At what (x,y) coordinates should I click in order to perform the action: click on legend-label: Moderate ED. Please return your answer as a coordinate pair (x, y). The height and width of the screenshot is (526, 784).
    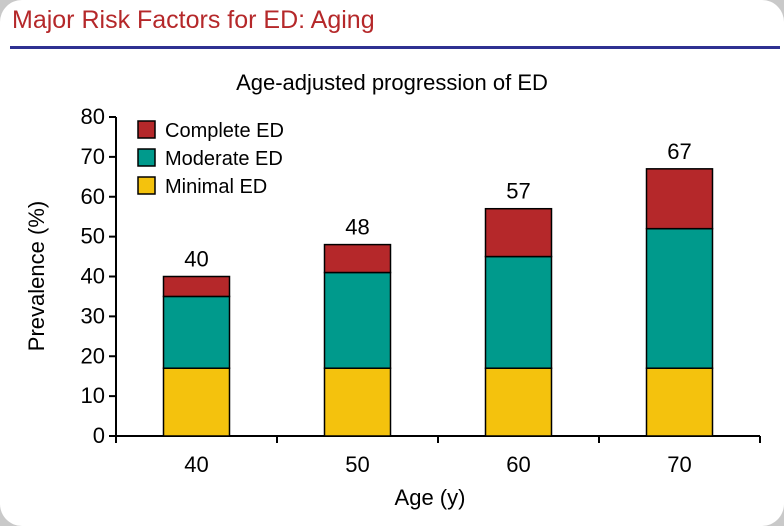
    Looking at the image, I should click on (224, 159).